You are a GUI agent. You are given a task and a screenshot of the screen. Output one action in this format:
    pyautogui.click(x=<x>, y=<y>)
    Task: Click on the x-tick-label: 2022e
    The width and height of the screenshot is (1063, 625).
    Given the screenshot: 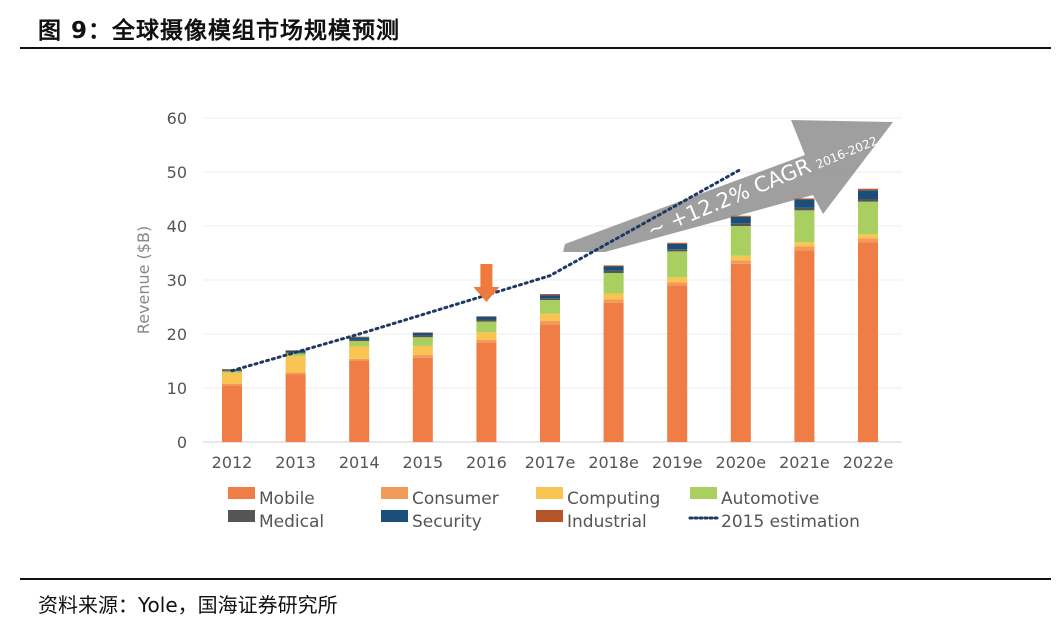 What is the action you would take?
    pyautogui.click(x=868, y=462)
    